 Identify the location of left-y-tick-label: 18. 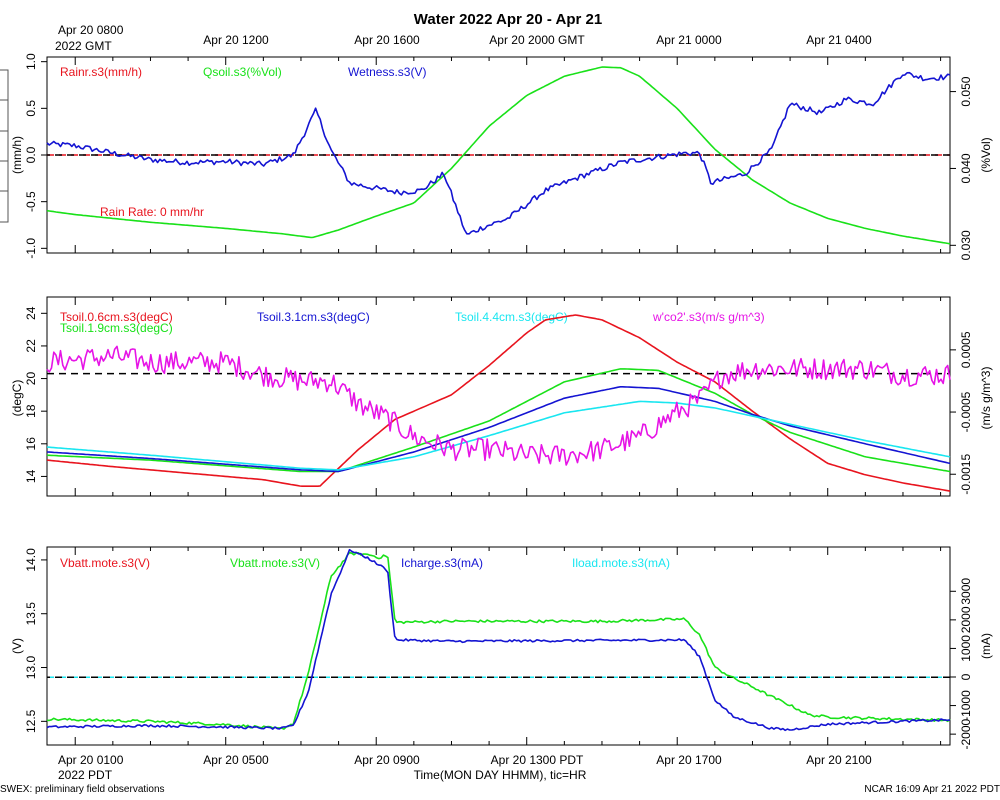
(31, 411).